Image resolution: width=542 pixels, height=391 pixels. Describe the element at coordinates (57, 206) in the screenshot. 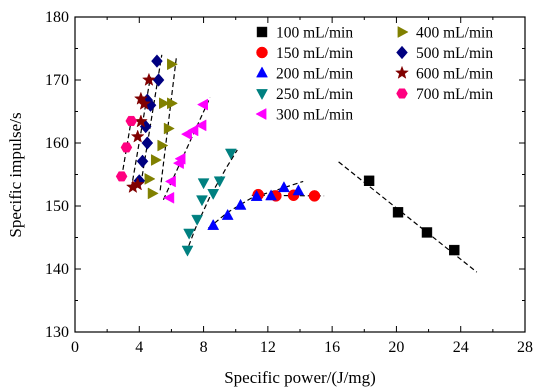

I see `y-tick-label: 150` at that location.